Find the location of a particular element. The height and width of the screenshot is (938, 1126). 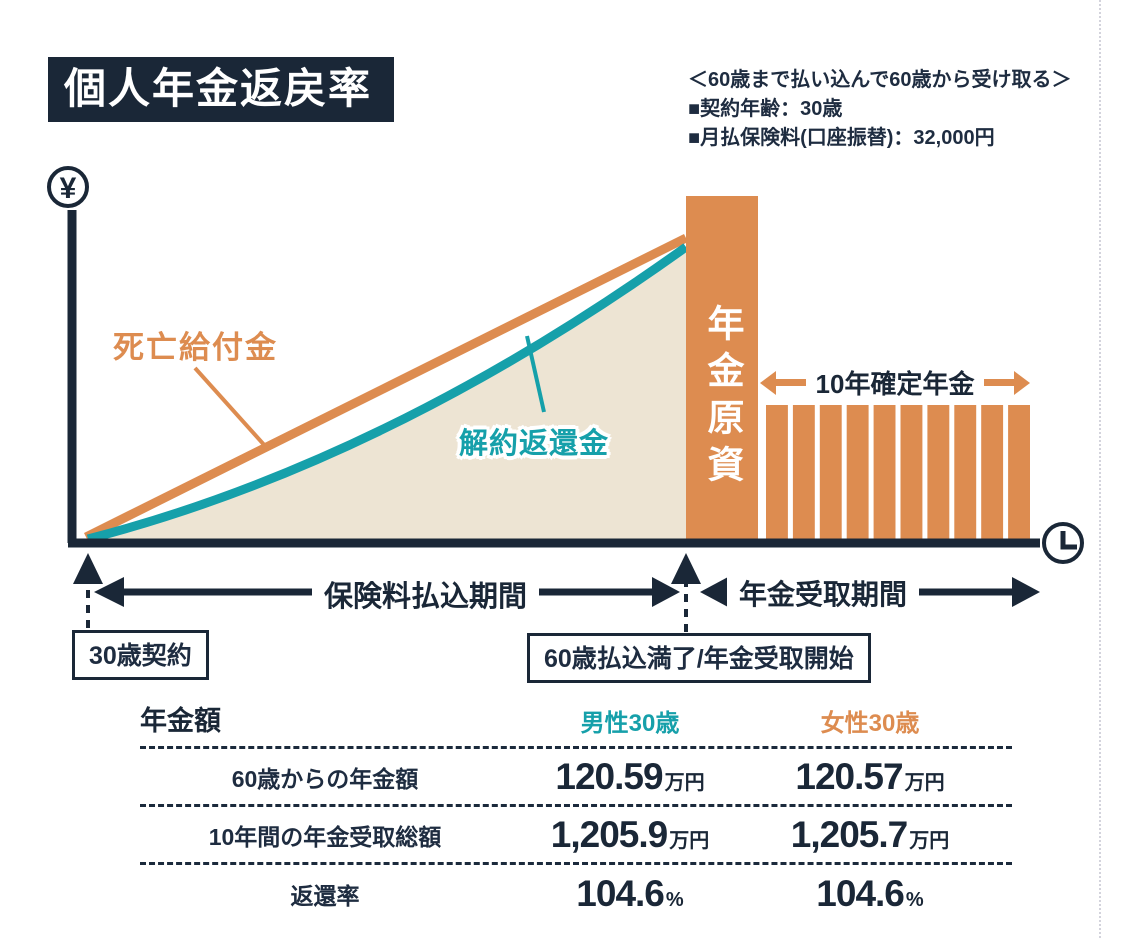

receiving-period-label: 年金受取期間 is located at coordinates (823, 593).